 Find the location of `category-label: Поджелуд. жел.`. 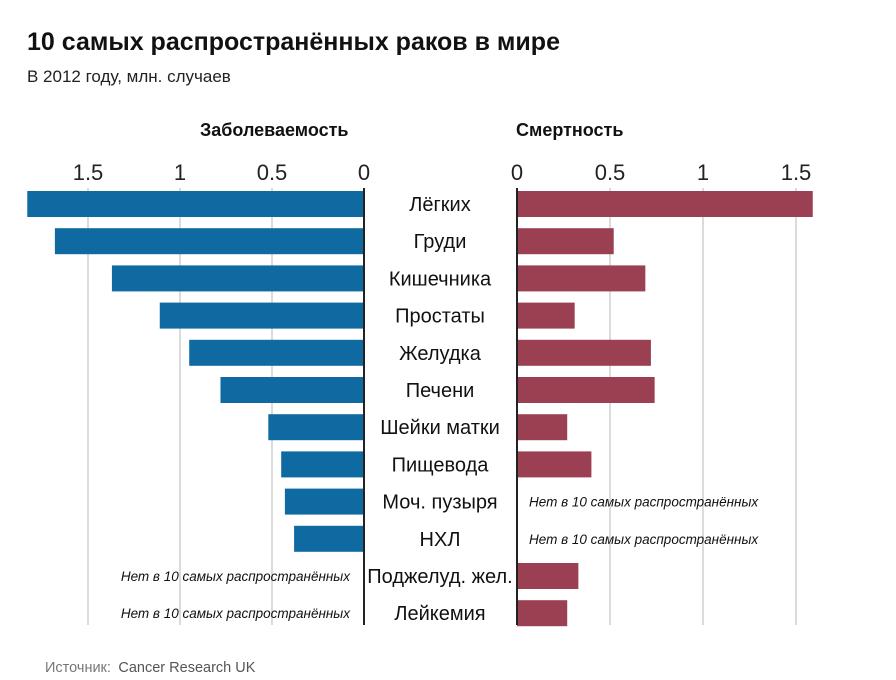

category-label: Поджелуд. жел. is located at coordinates (439, 577).